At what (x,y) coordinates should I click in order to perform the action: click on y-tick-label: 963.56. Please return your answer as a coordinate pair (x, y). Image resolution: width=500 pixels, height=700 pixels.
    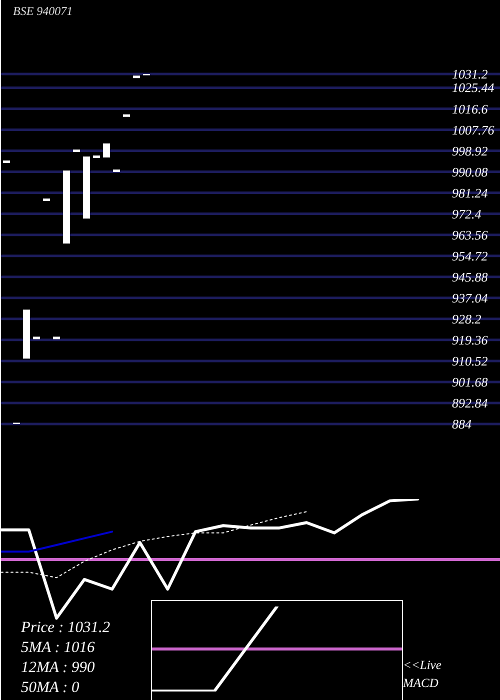
    Looking at the image, I should click on (470, 234).